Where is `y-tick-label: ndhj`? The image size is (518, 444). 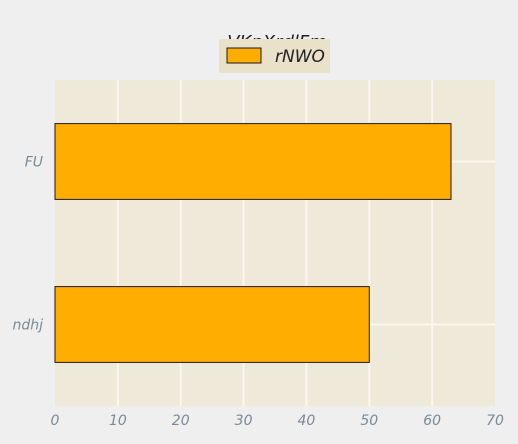 y-tick-label: ndhj is located at coordinates (27, 326).